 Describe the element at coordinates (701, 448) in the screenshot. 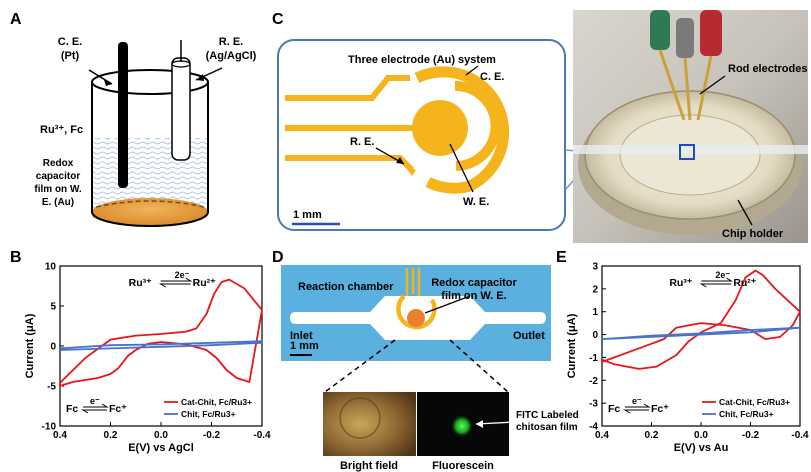

I see `x-axis-label: E(V) vs Au` at that location.